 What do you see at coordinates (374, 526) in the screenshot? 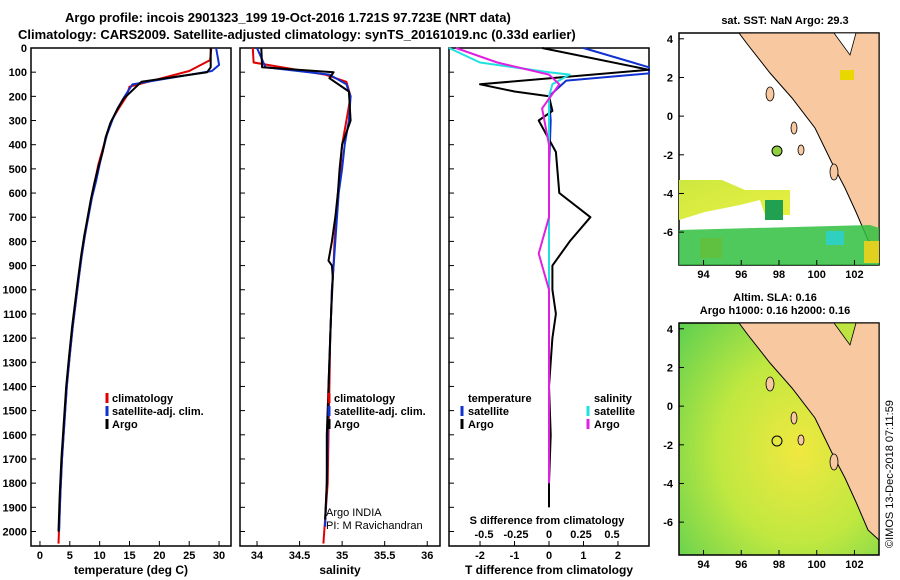
I see `pi-note: PI: M Ravichandran` at bounding box center [374, 526].